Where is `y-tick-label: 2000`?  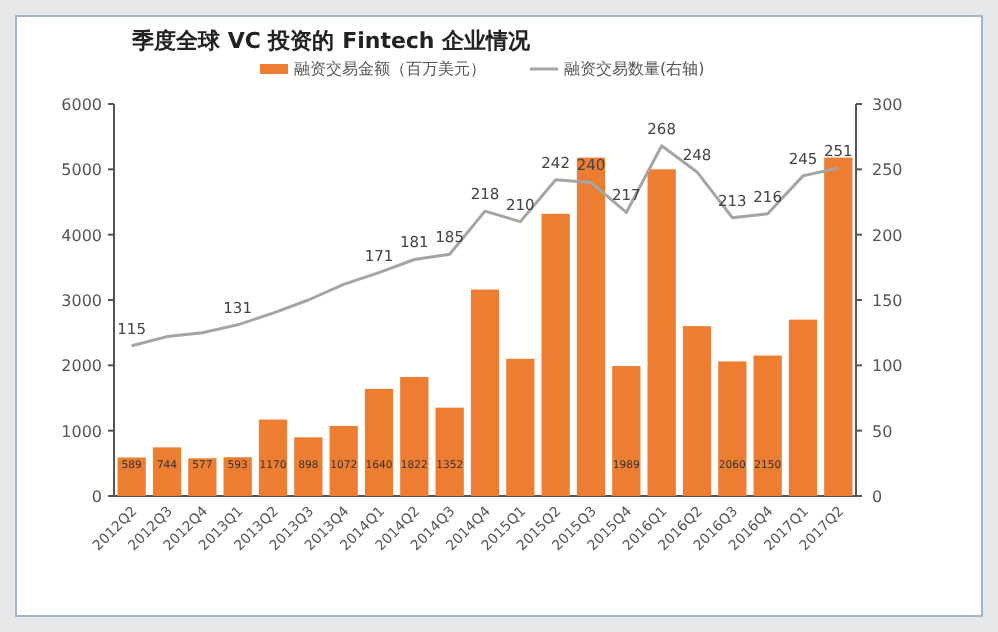 y-tick-label: 2000 is located at coordinates (81, 366).